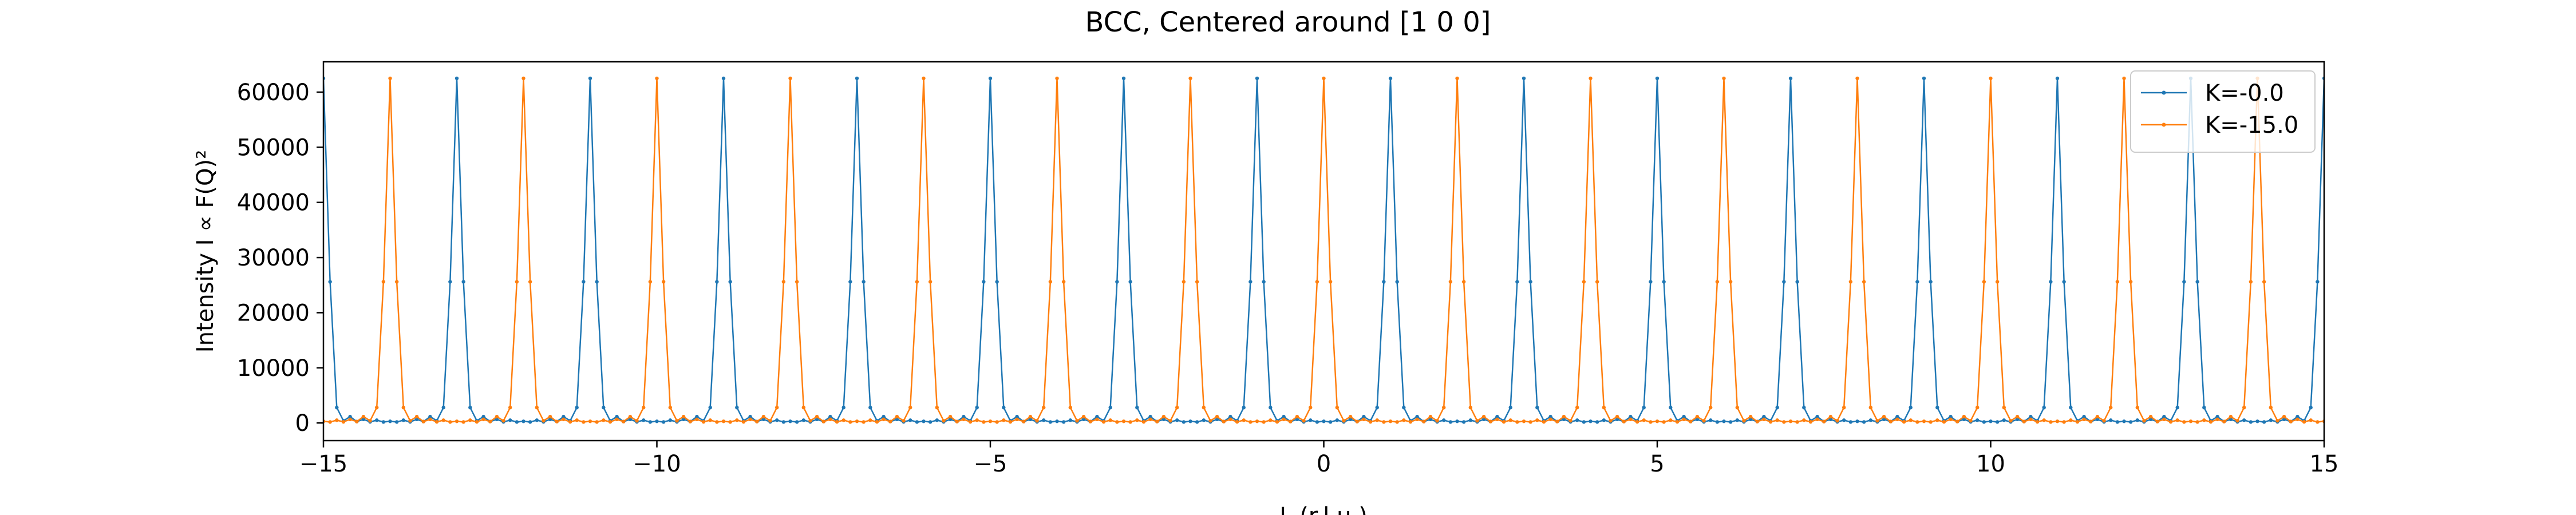 The height and width of the screenshot is (515, 2576). What do you see at coordinates (323, 464) in the screenshot?
I see `x-tick-label: −15` at bounding box center [323, 464].